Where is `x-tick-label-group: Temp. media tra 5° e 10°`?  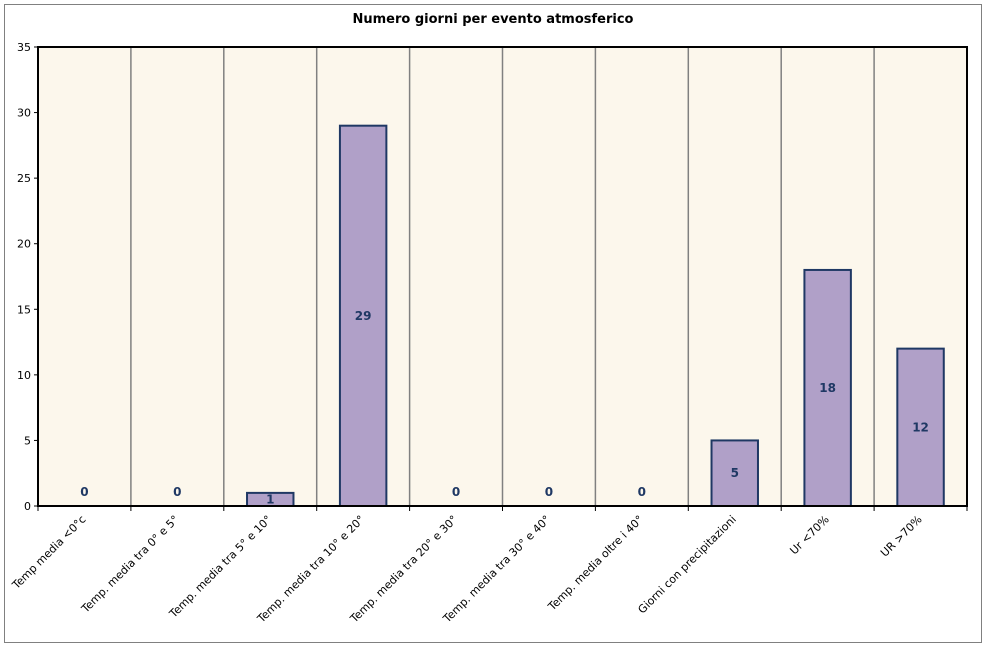
x-tick-label-group: Temp. media tra 5° e 10° is located at coordinates (220, 567).